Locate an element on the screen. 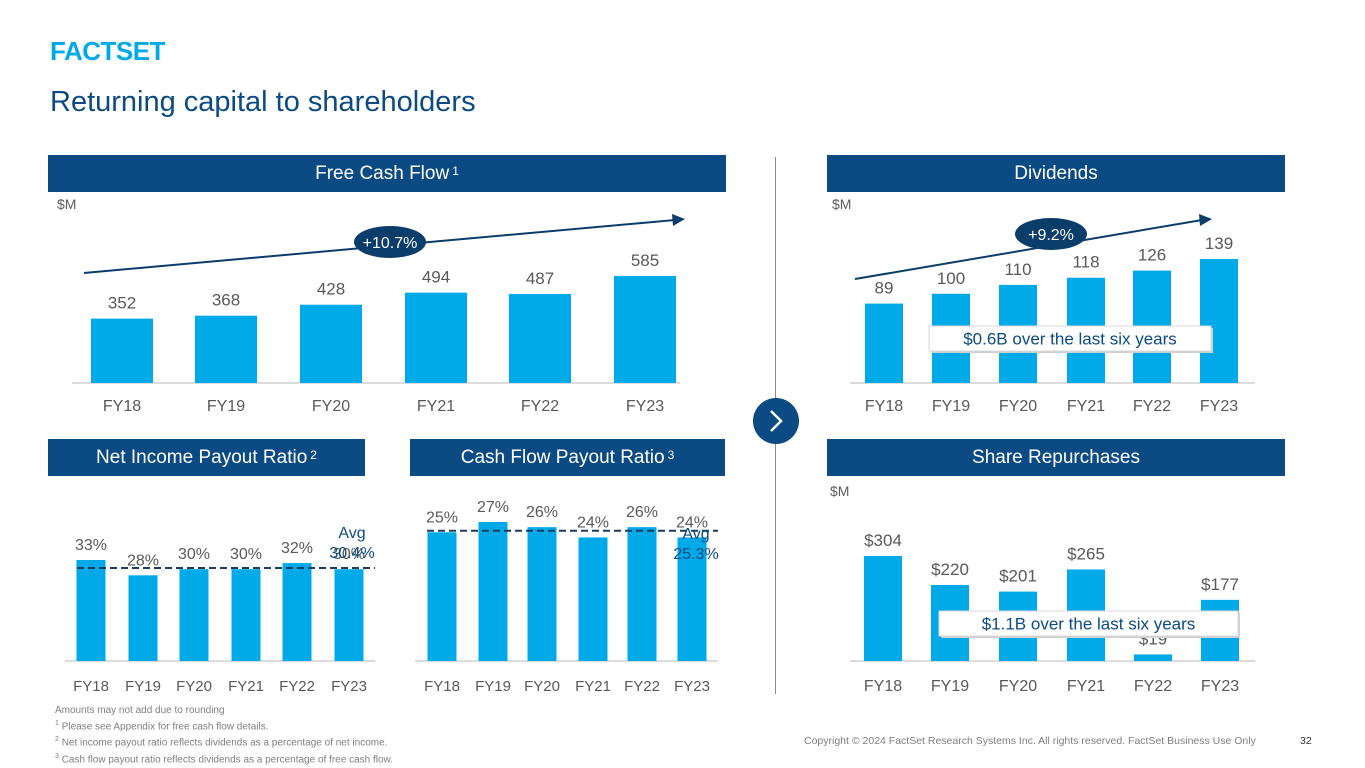 This screenshot has height=768, width=1365. fcf-bar-fy22 is located at coordinates (540, 338).